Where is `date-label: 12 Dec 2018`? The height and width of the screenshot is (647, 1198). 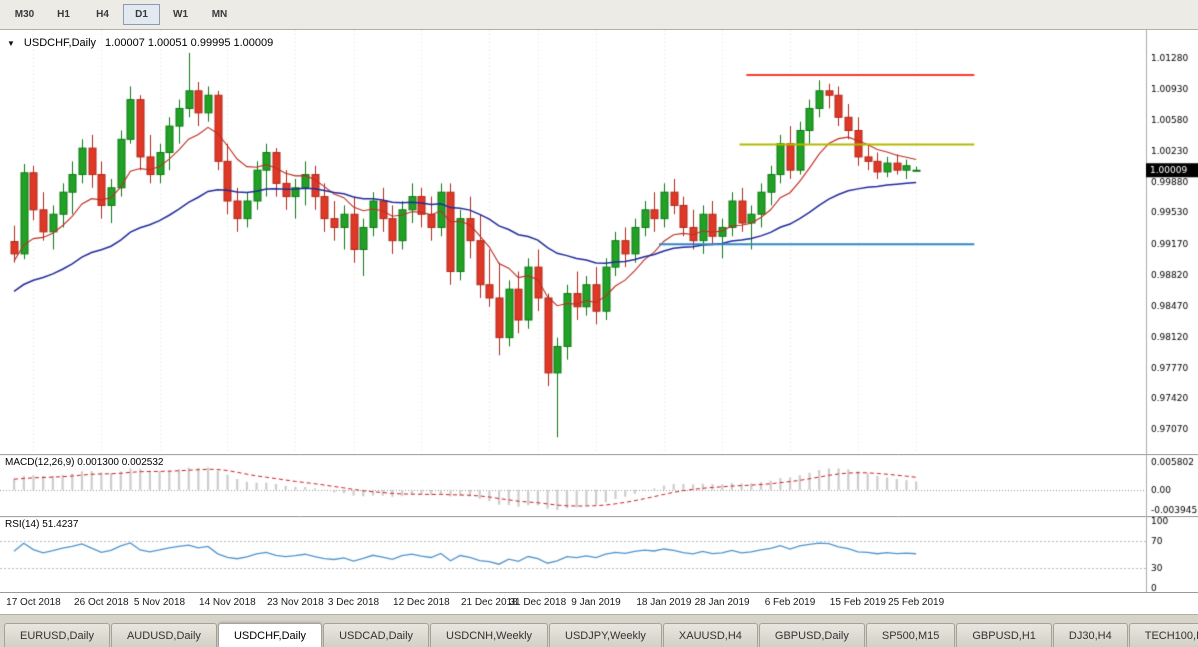
date-label: 12 Dec 2018 is located at coordinates (421, 602).